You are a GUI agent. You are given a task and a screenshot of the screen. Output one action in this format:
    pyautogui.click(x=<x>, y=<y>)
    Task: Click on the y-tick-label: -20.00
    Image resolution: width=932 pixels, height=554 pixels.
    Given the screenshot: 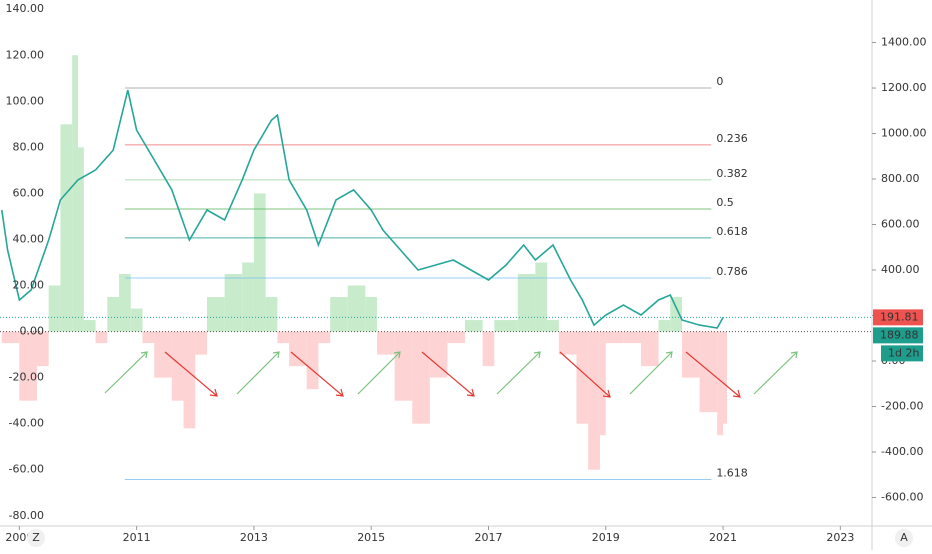 What is the action you would take?
    pyautogui.click(x=26, y=377)
    